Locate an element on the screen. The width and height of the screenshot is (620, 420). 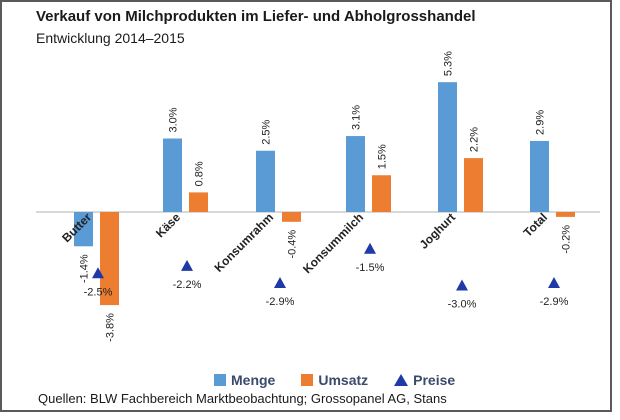
data-label-umsatz-konsumrahm: -0.4% is located at coordinates (293, 244).